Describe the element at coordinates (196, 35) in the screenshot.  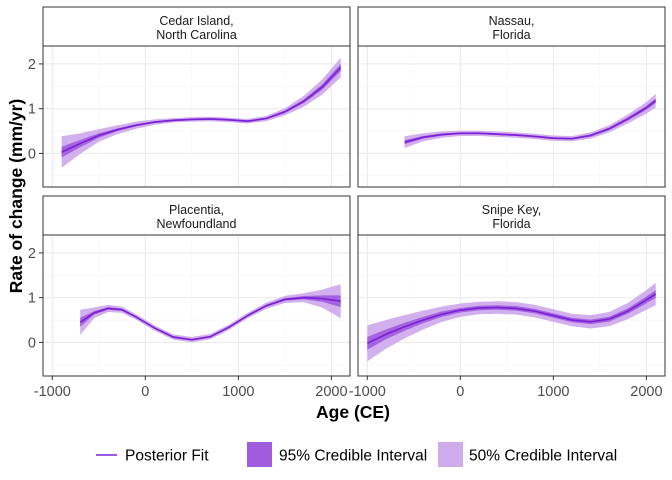
I see `strip-title-line: North Carolina` at that location.